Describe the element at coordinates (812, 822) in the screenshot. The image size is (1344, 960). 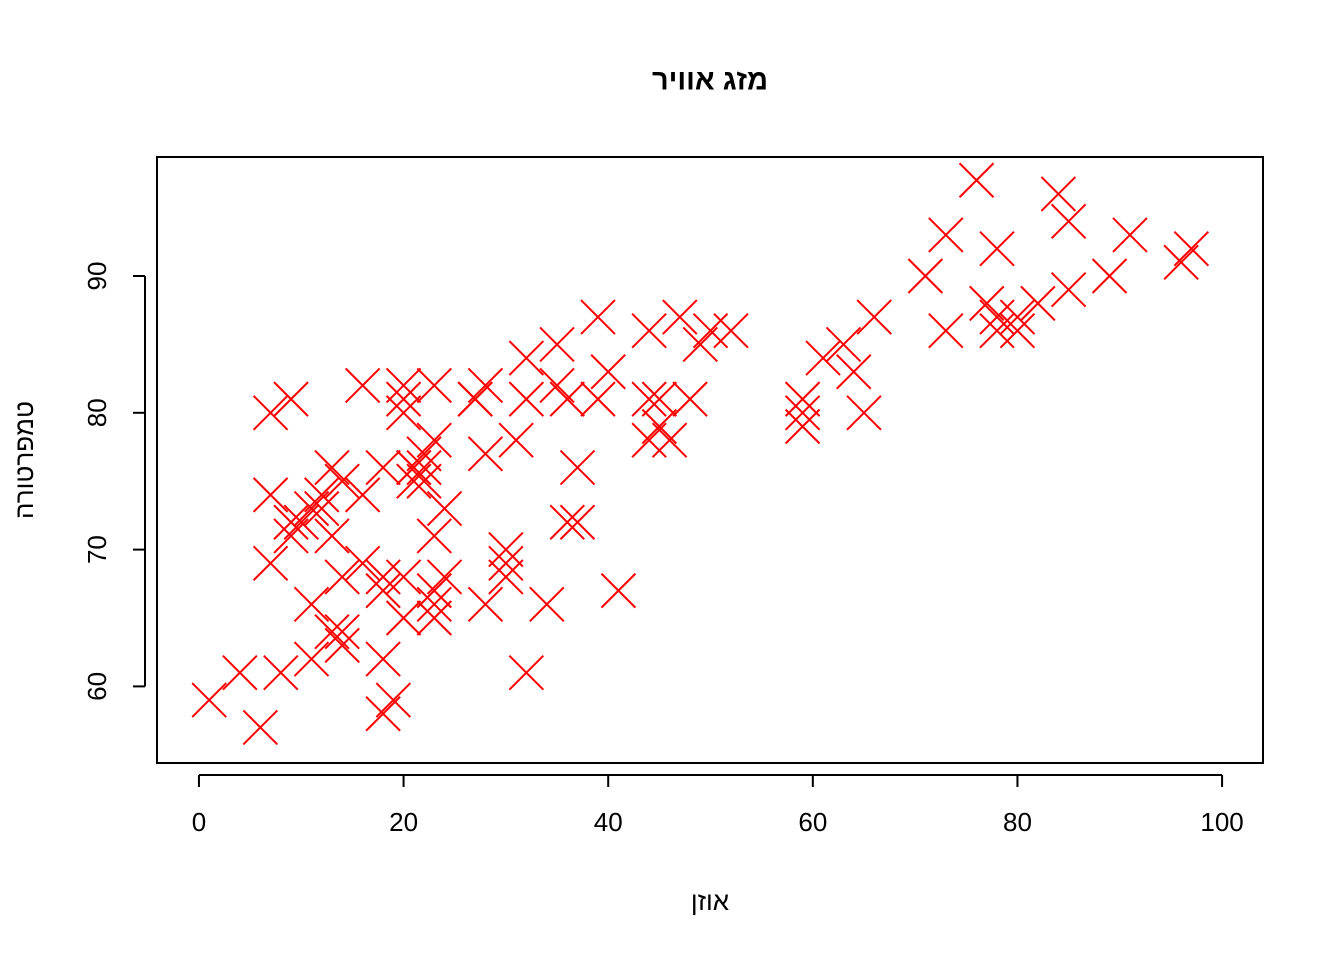
I see `x-tick-label: 60` at that location.